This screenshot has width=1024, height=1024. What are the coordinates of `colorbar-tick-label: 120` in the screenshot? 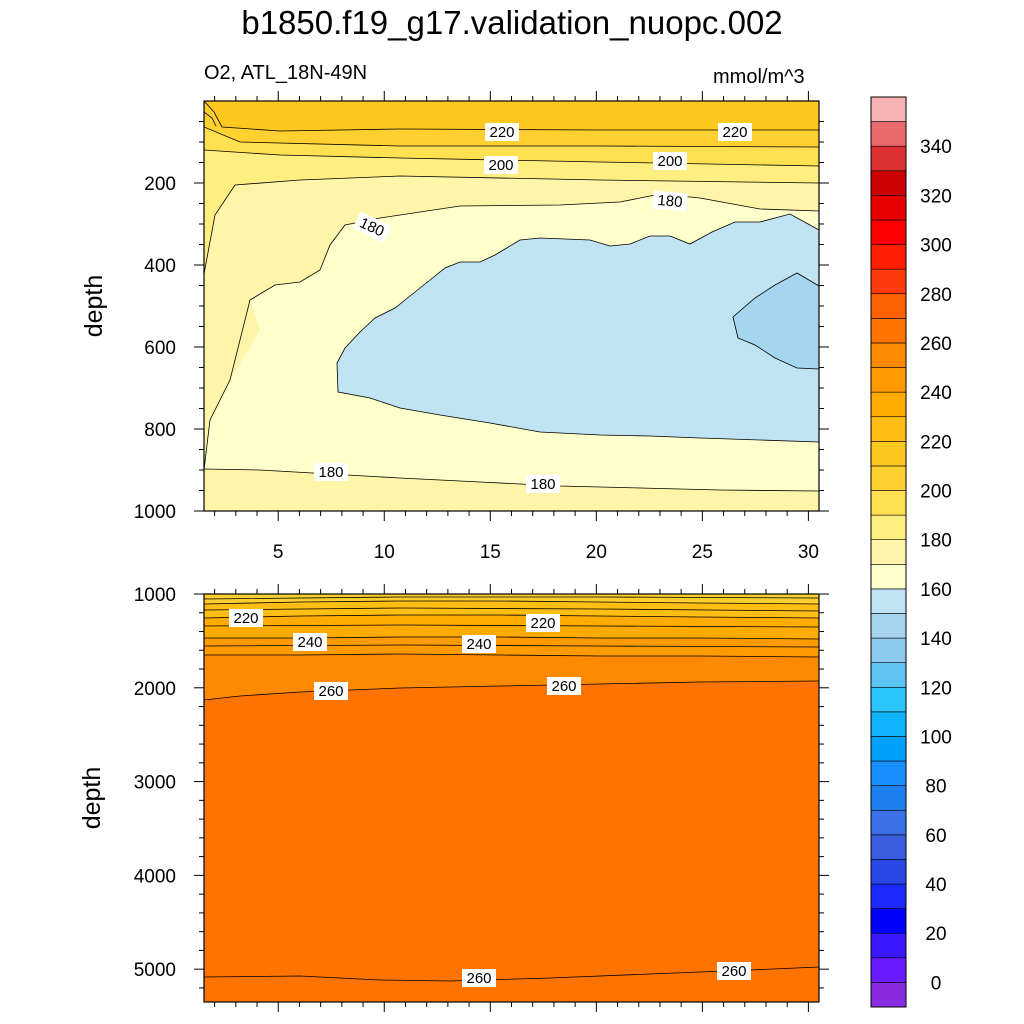 It's located at (936, 688).